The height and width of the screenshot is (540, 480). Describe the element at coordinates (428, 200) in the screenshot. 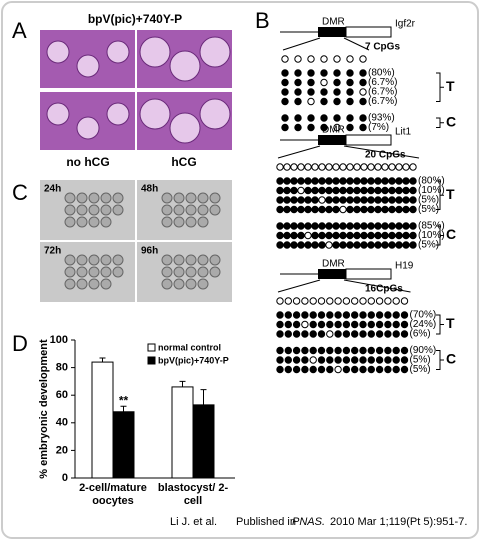

I see `percent: (5%)` at that location.